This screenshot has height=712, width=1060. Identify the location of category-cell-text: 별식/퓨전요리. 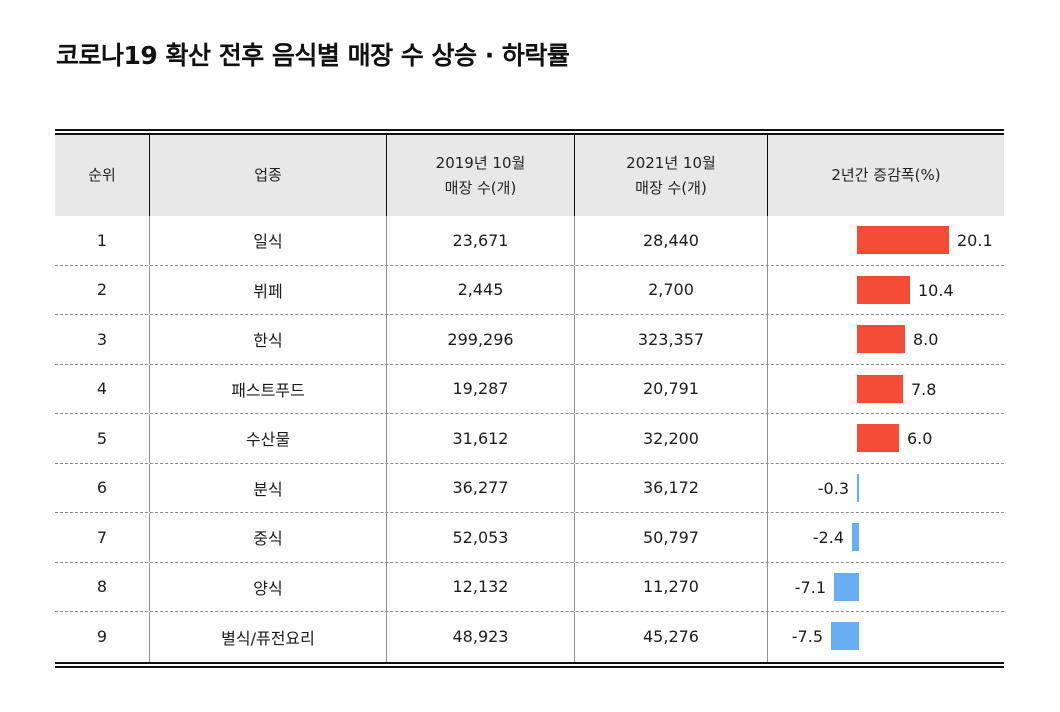
(268, 638).